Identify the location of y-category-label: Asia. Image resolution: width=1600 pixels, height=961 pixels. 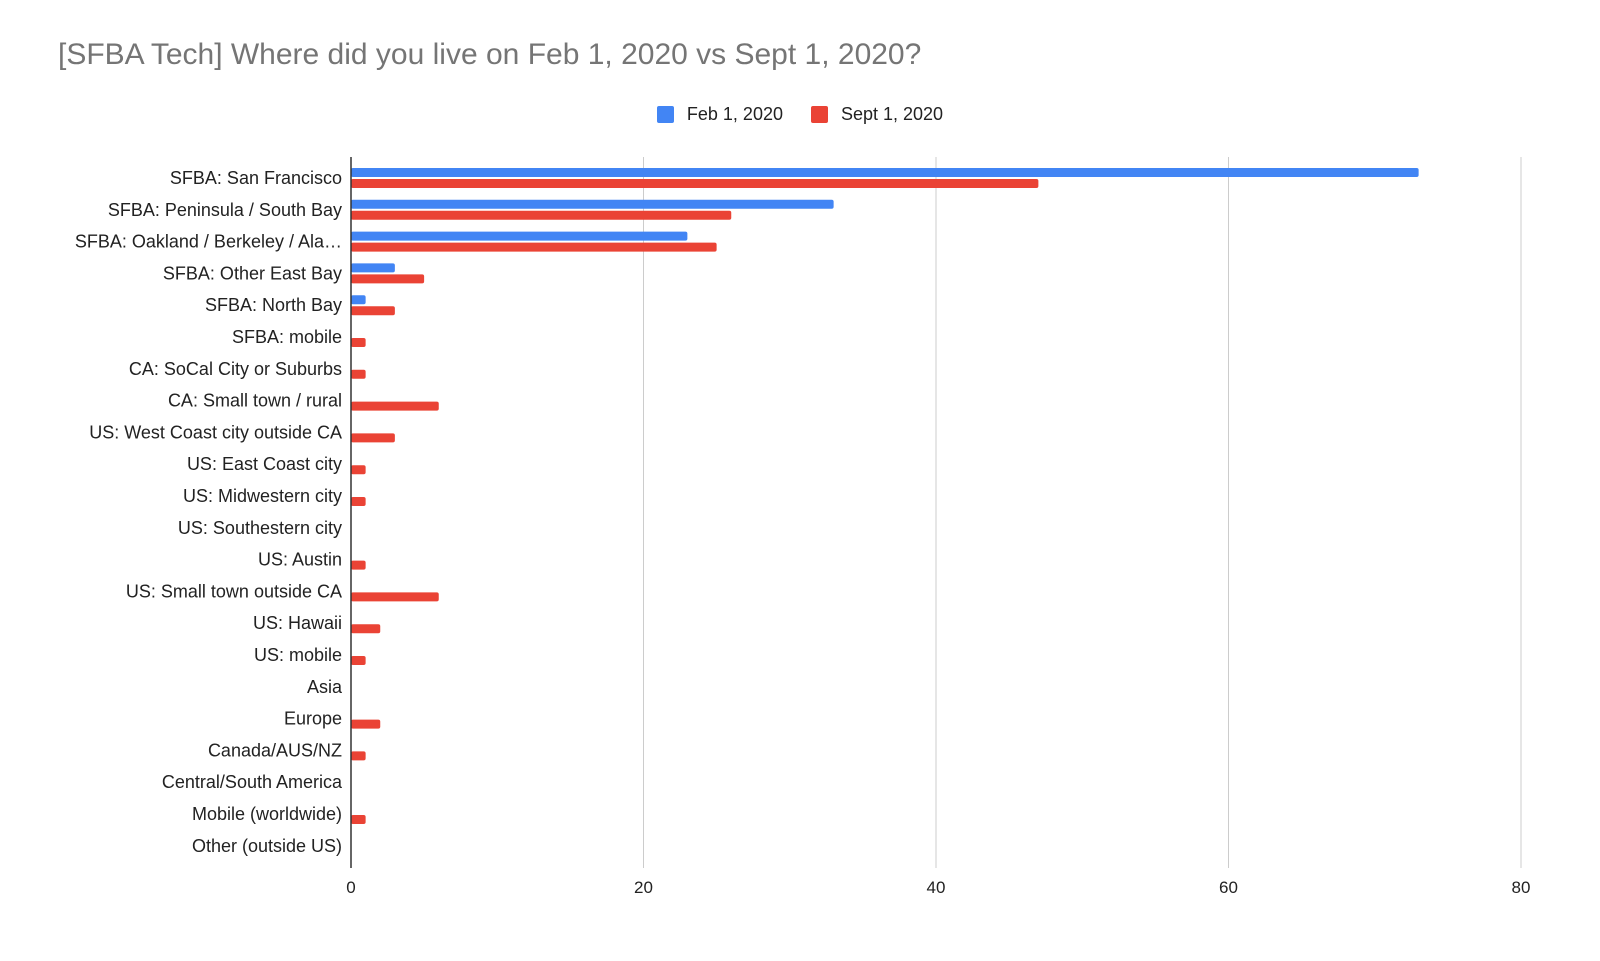
(325, 687).